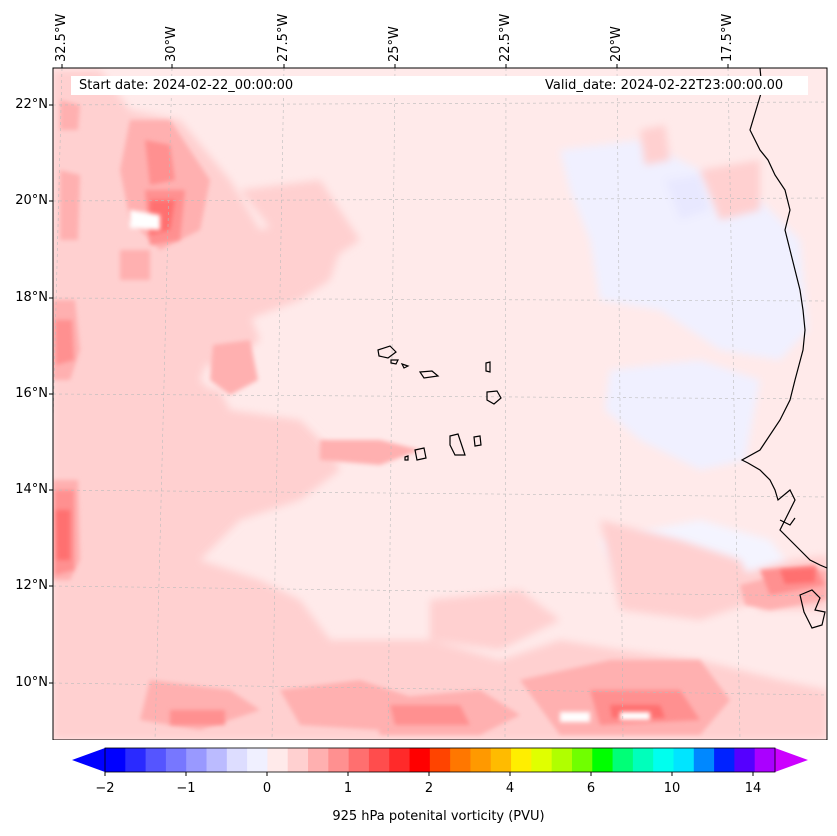 The image size is (837, 836). Describe the element at coordinates (727, 37) in the screenshot. I see `lon-label-17-5w: 17.5°W` at that location.